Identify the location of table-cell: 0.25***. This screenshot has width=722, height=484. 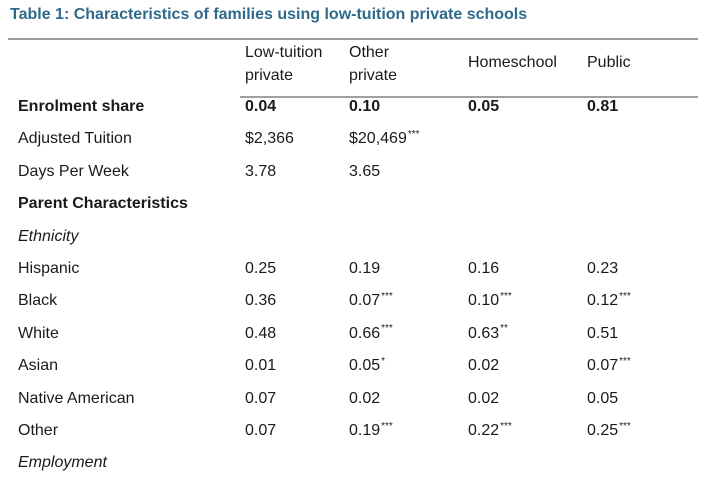
(609, 431).